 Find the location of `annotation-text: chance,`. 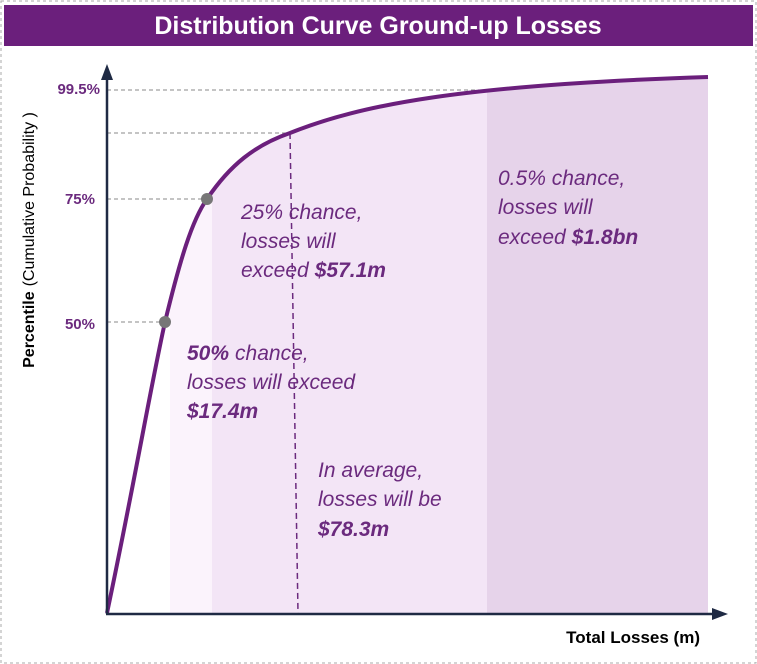

annotation-text: chance, is located at coordinates (272, 353).